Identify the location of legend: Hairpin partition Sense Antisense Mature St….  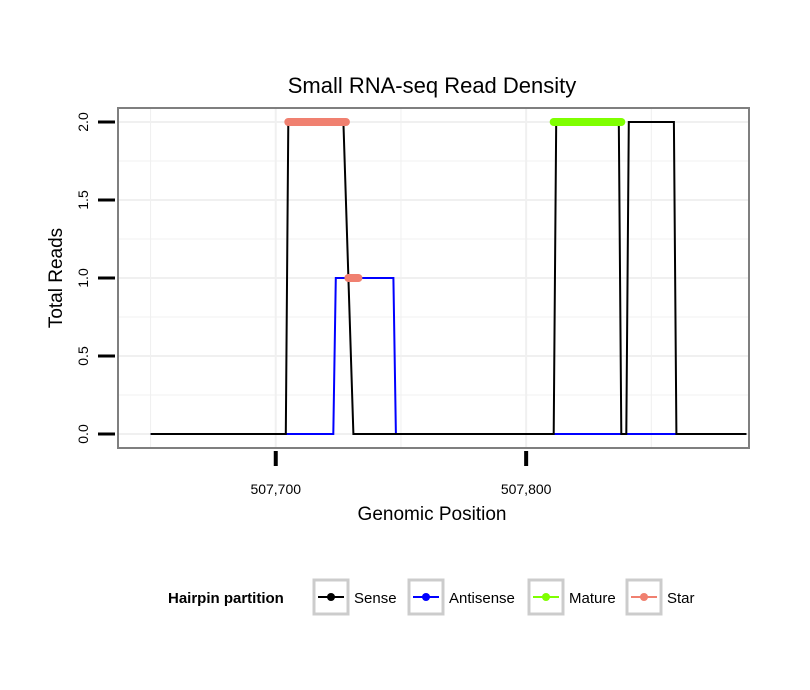
(431, 597).